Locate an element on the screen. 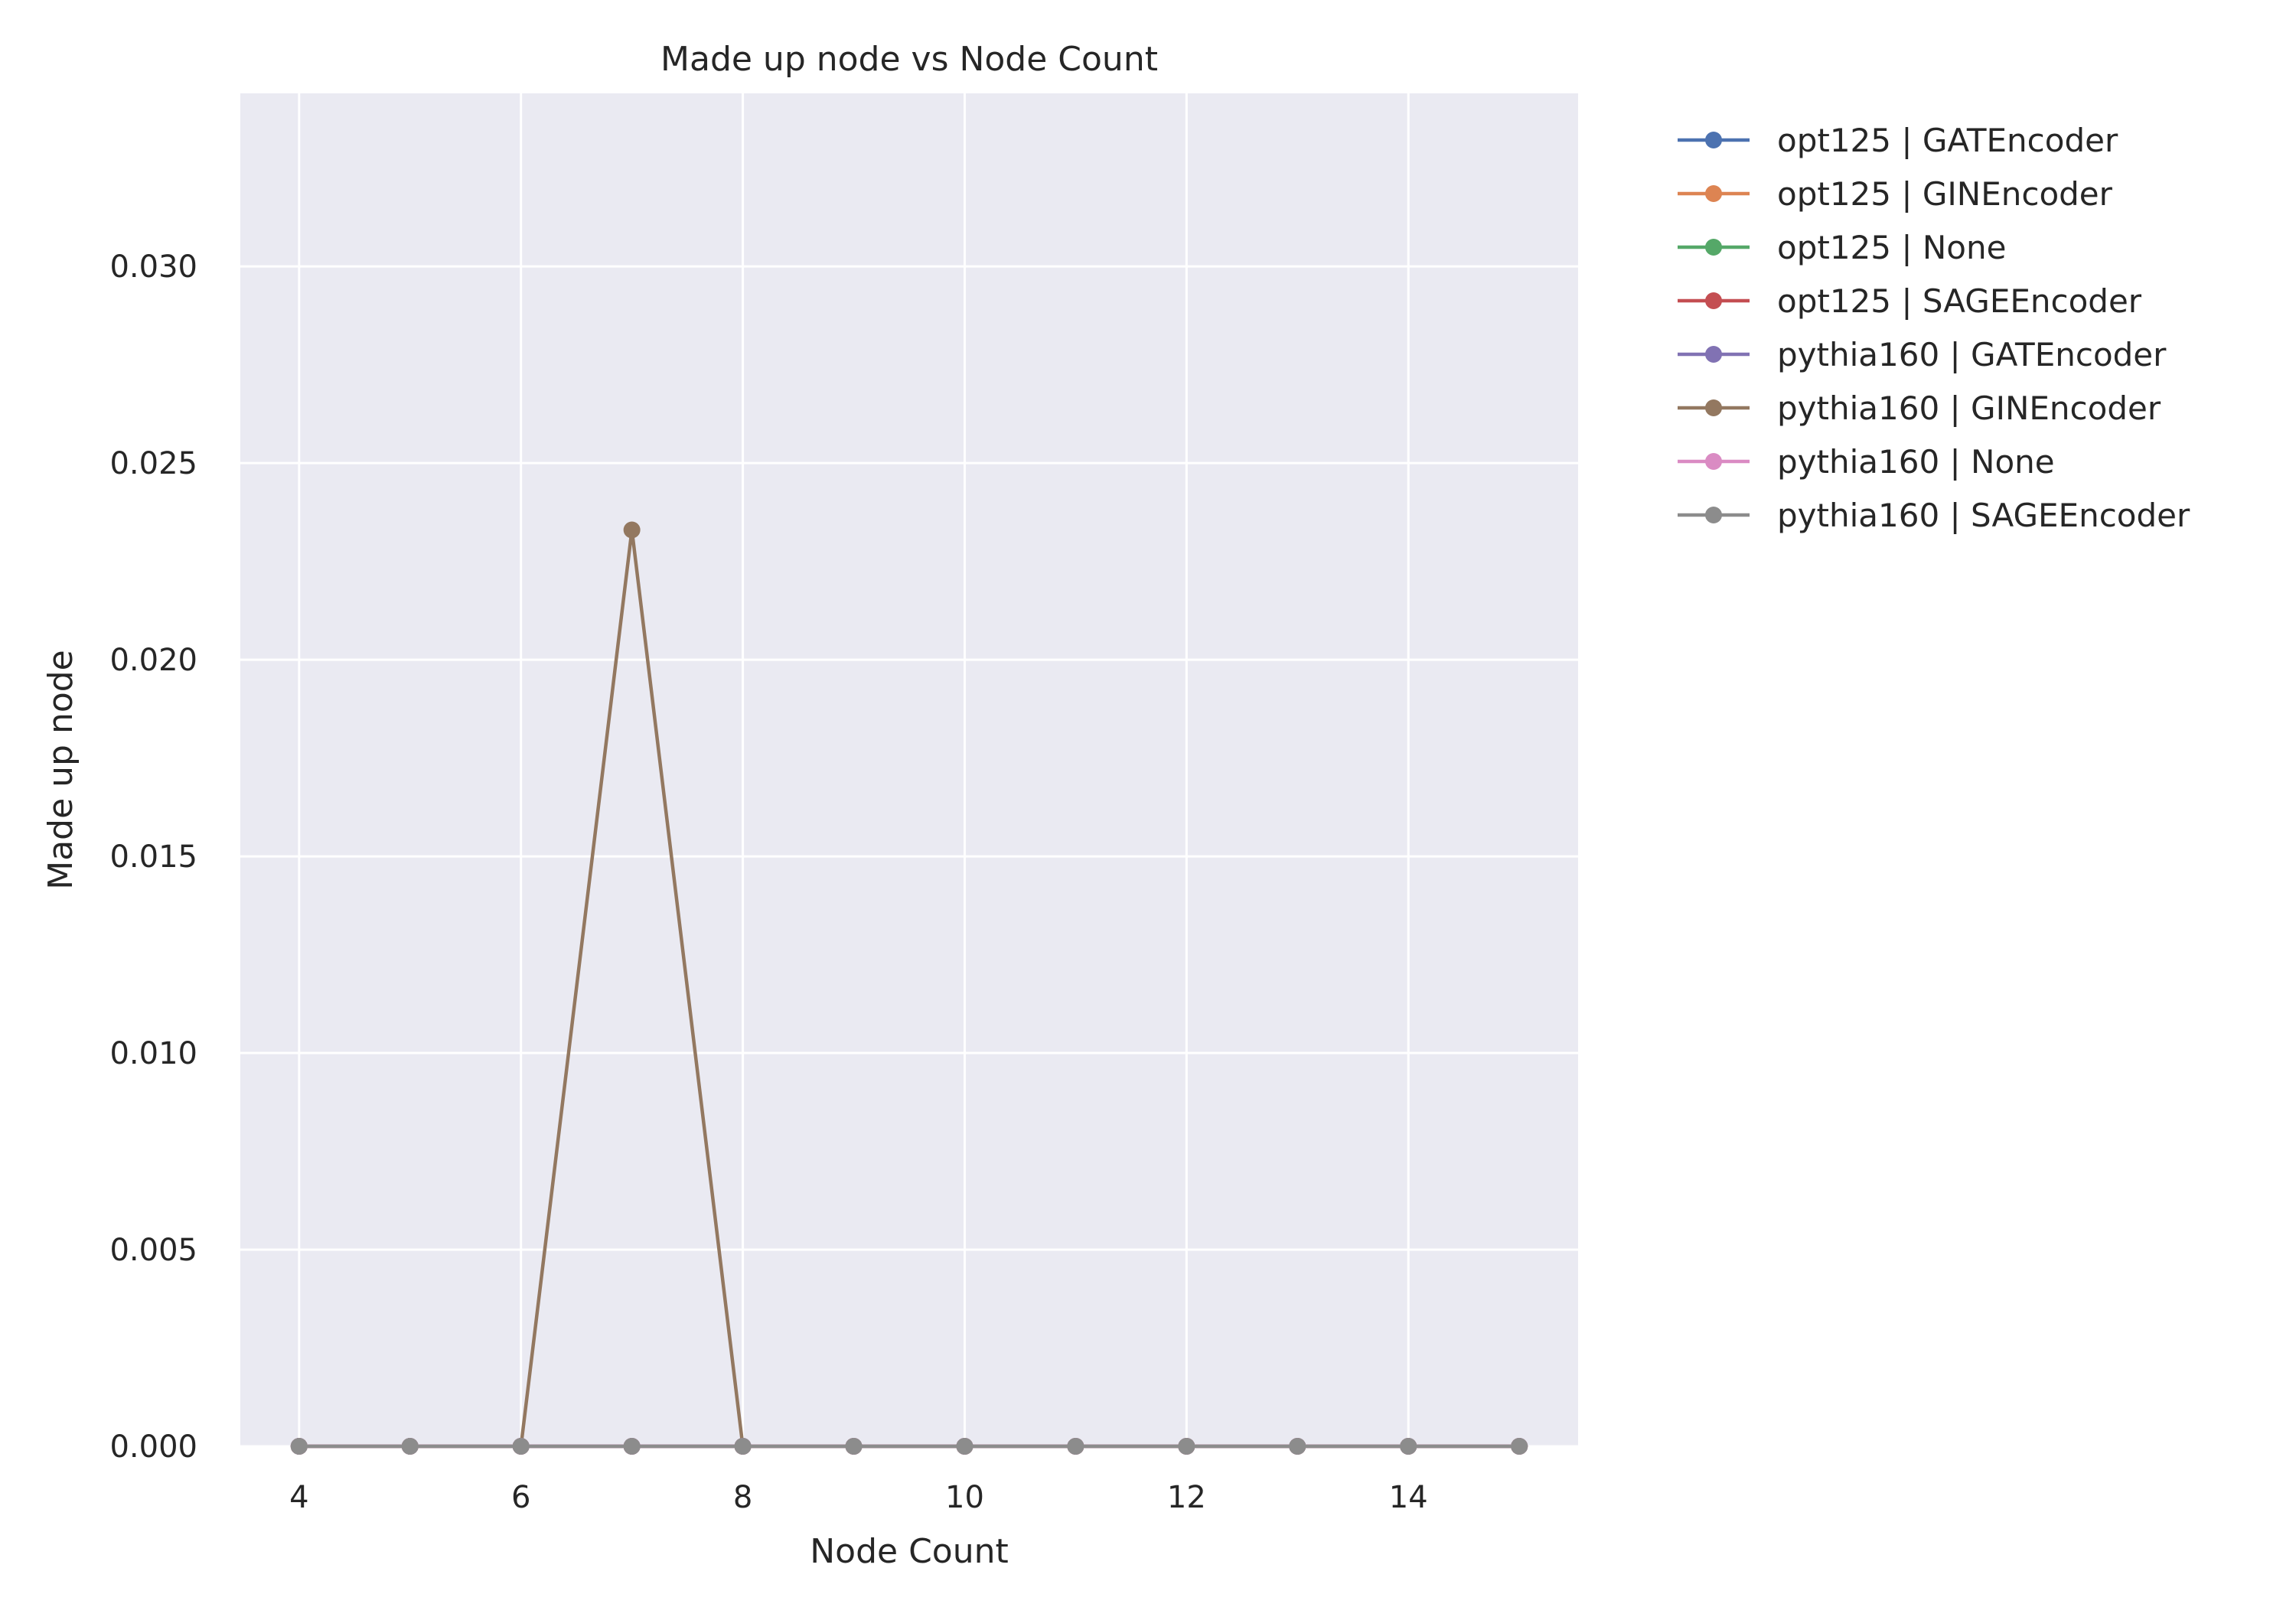 This screenshot has height=1607, width=2296. legend-item: pythia160 | GATEncoder is located at coordinates (1922, 354).